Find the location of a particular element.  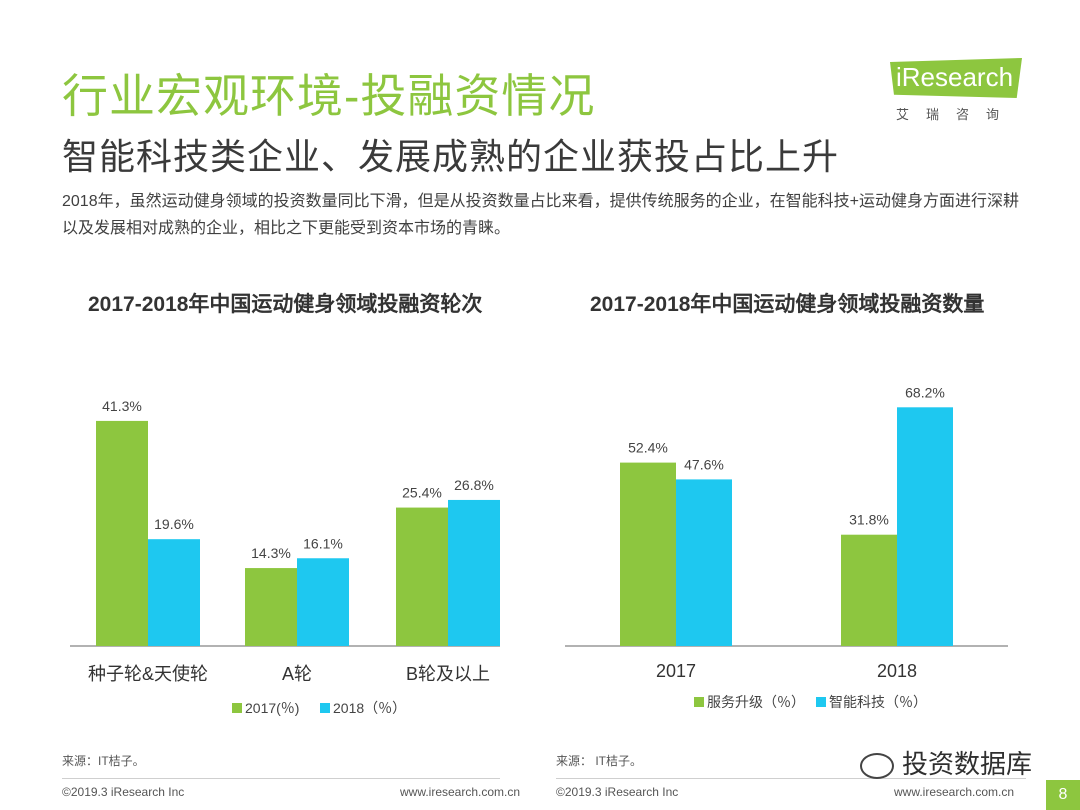

category-label: 2017 is located at coordinates (676, 671).